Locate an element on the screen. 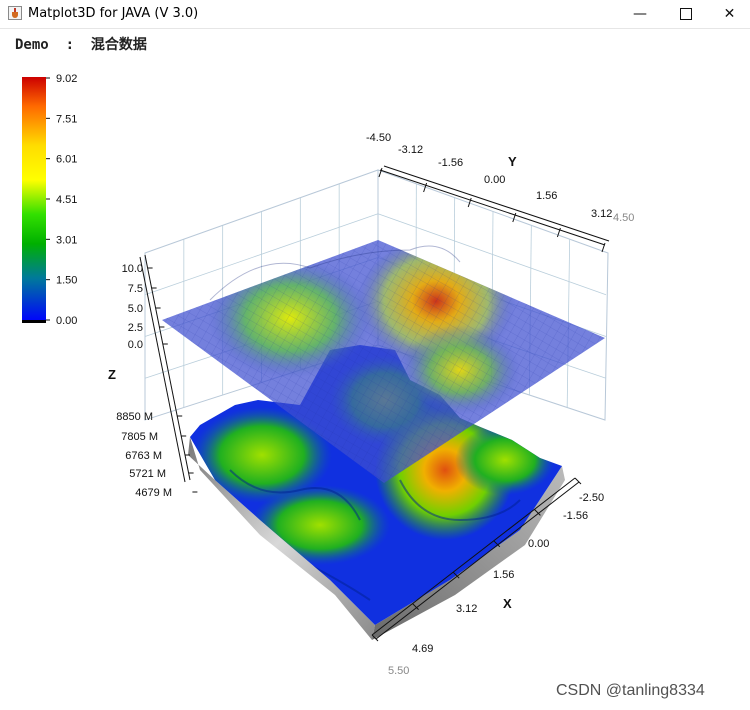 The width and height of the screenshot is (750, 710). z-lower-tick-label: 6763 M is located at coordinates (143, 456).